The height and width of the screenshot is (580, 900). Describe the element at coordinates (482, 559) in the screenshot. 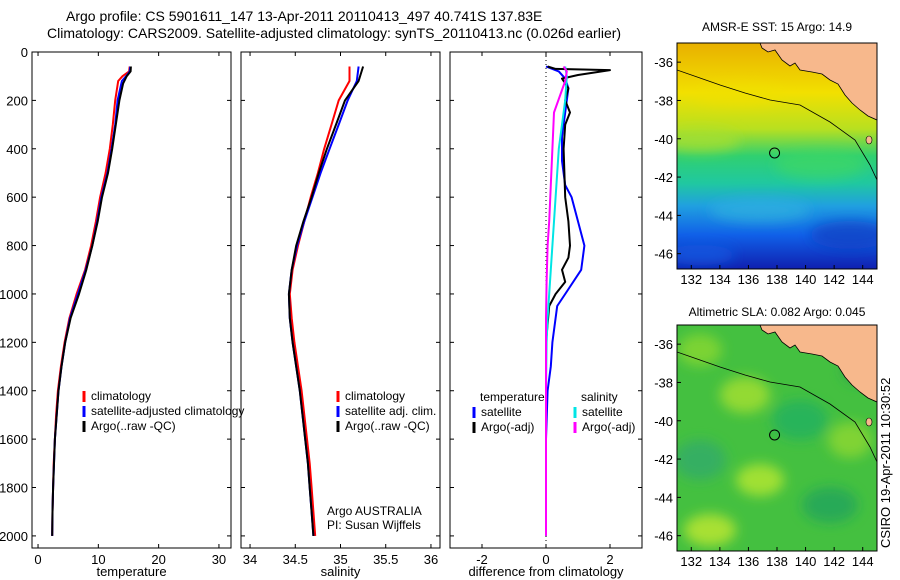

I see `x-tick-label: -2` at that location.